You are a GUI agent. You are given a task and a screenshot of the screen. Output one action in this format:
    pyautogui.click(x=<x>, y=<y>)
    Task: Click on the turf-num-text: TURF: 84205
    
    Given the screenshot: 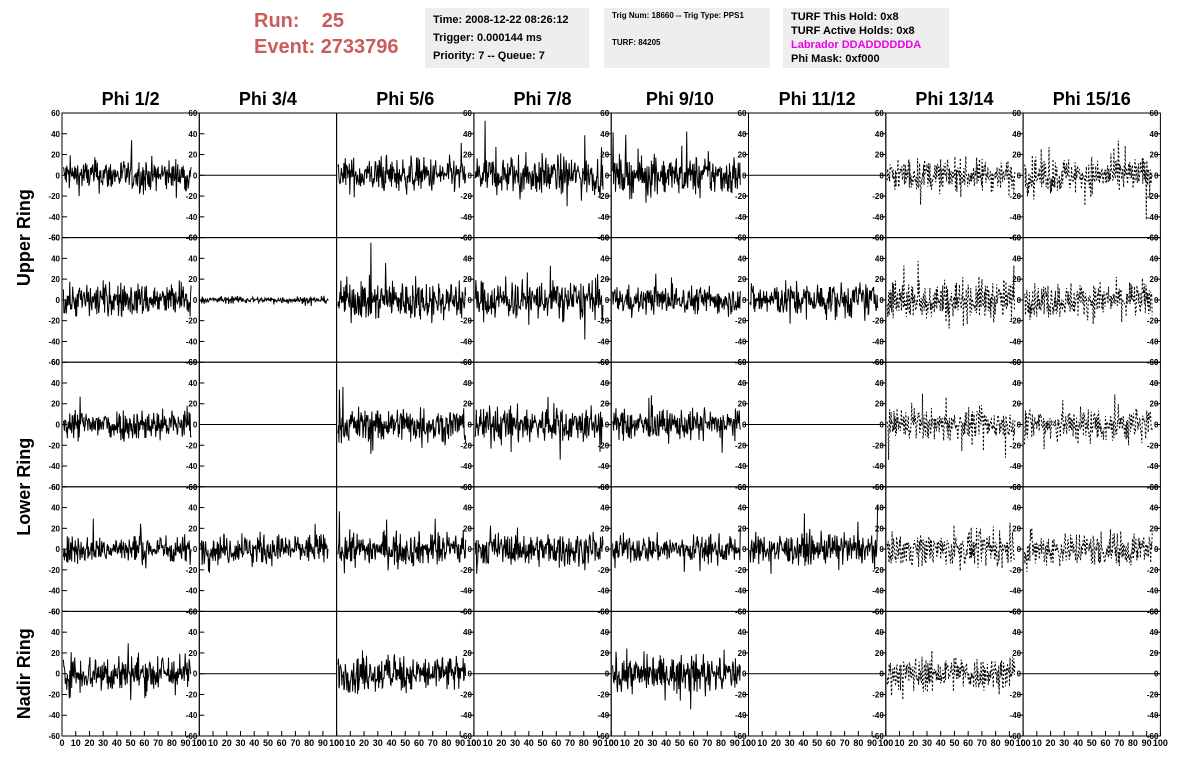 What is the action you would take?
    pyautogui.click(x=636, y=42)
    